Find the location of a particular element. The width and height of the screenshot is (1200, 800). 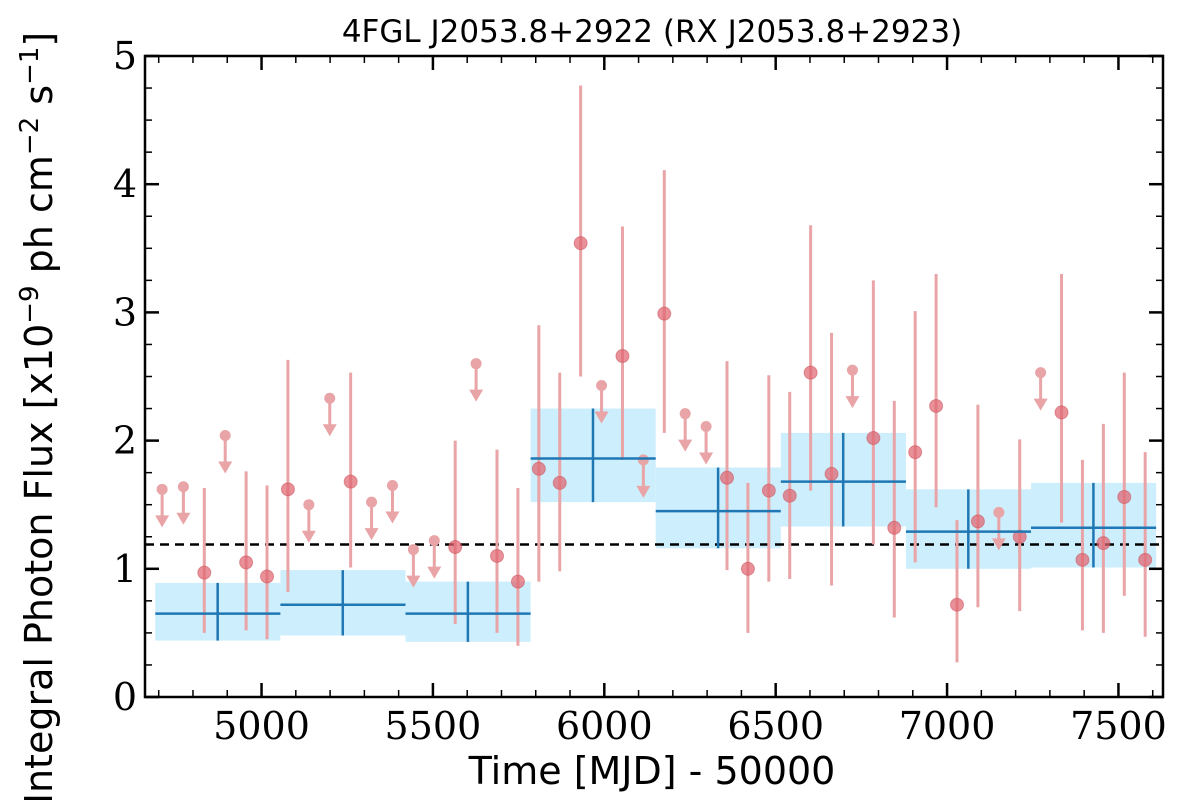

y-tick-label-4: 4 is located at coordinates (125, 184).